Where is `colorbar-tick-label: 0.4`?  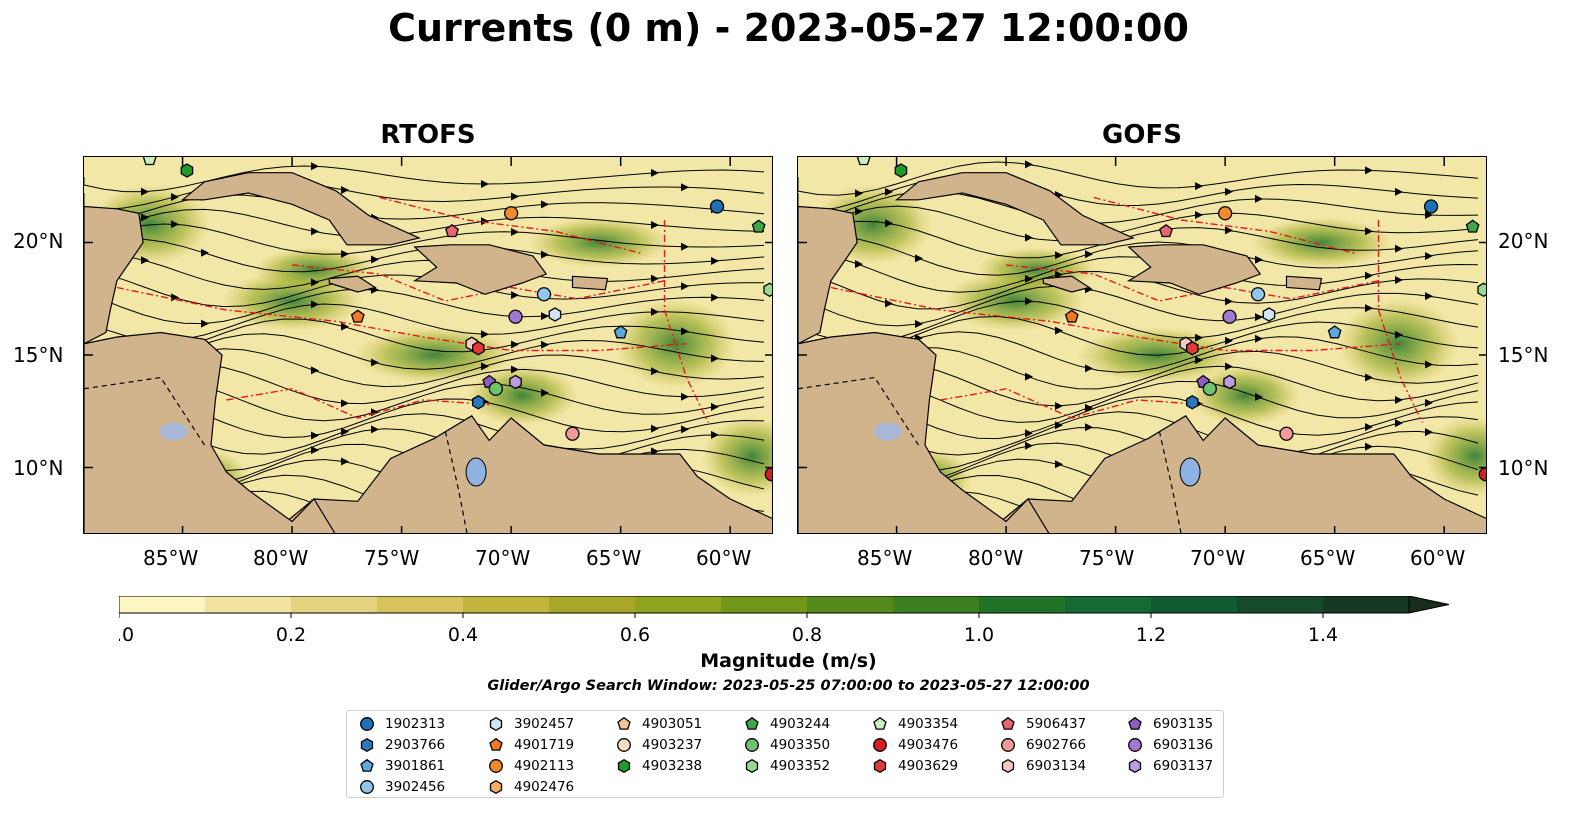 colorbar-tick-label: 0.4 is located at coordinates (463, 635).